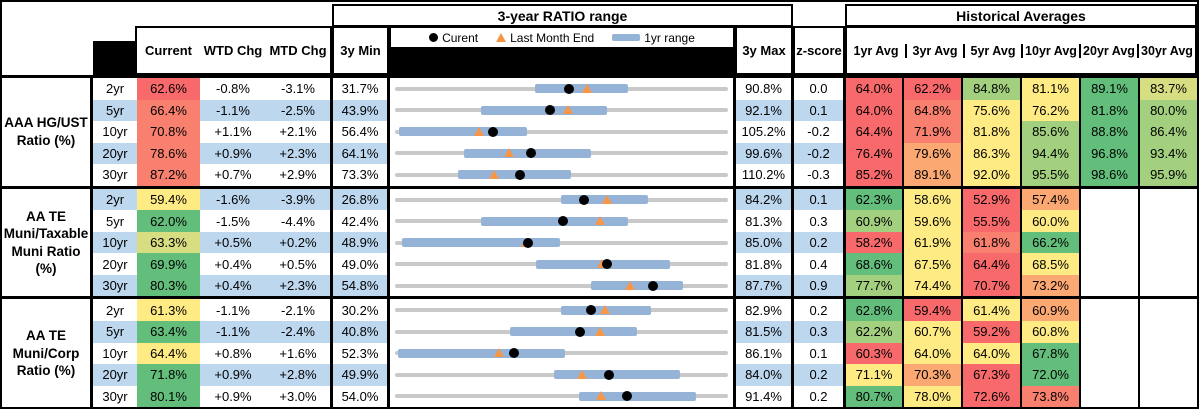 The width and height of the screenshot is (1199, 409). What do you see at coordinates (1050, 50) in the screenshot?
I see `avg-column-header-10yr: 10yr Avg` at bounding box center [1050, 50].